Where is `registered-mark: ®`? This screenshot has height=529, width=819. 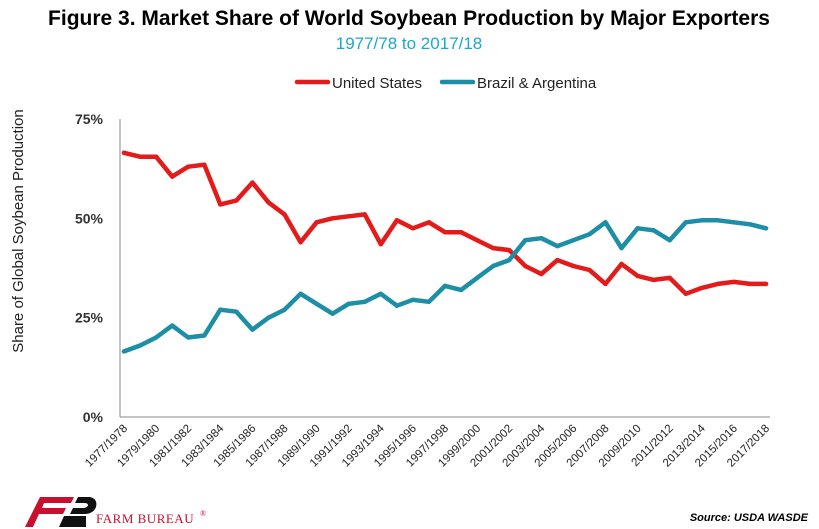
registered-mark: ® is located at coordinates (203, 513).